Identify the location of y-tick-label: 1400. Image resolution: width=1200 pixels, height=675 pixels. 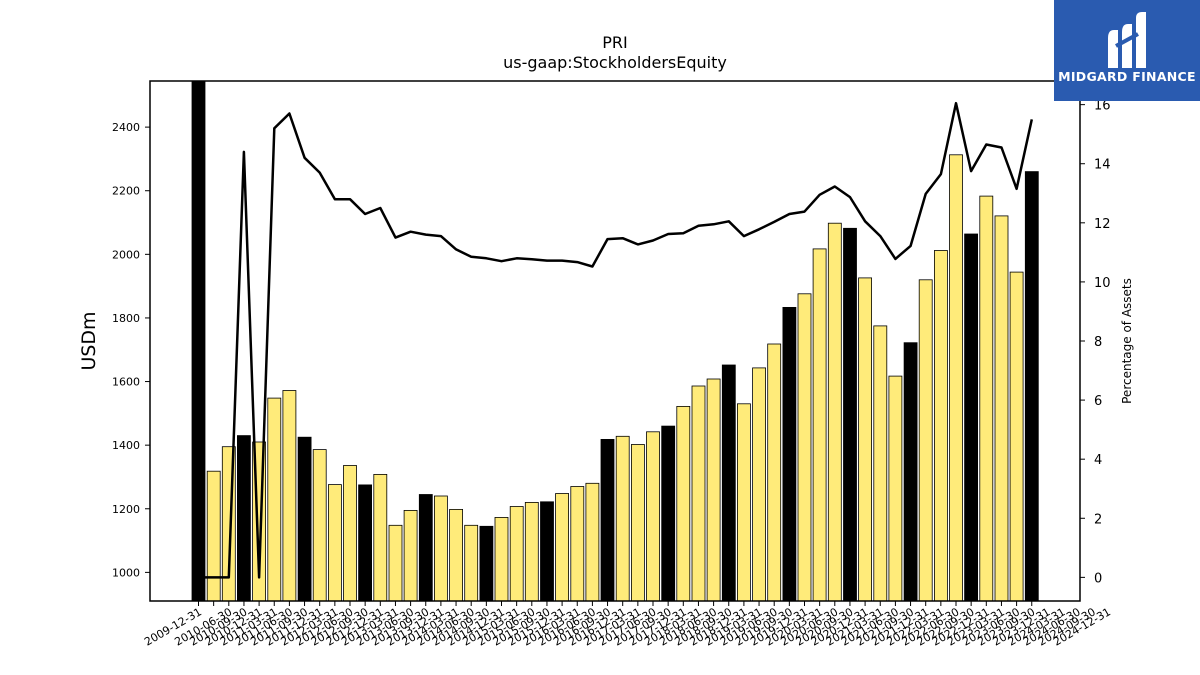
(126, 445).